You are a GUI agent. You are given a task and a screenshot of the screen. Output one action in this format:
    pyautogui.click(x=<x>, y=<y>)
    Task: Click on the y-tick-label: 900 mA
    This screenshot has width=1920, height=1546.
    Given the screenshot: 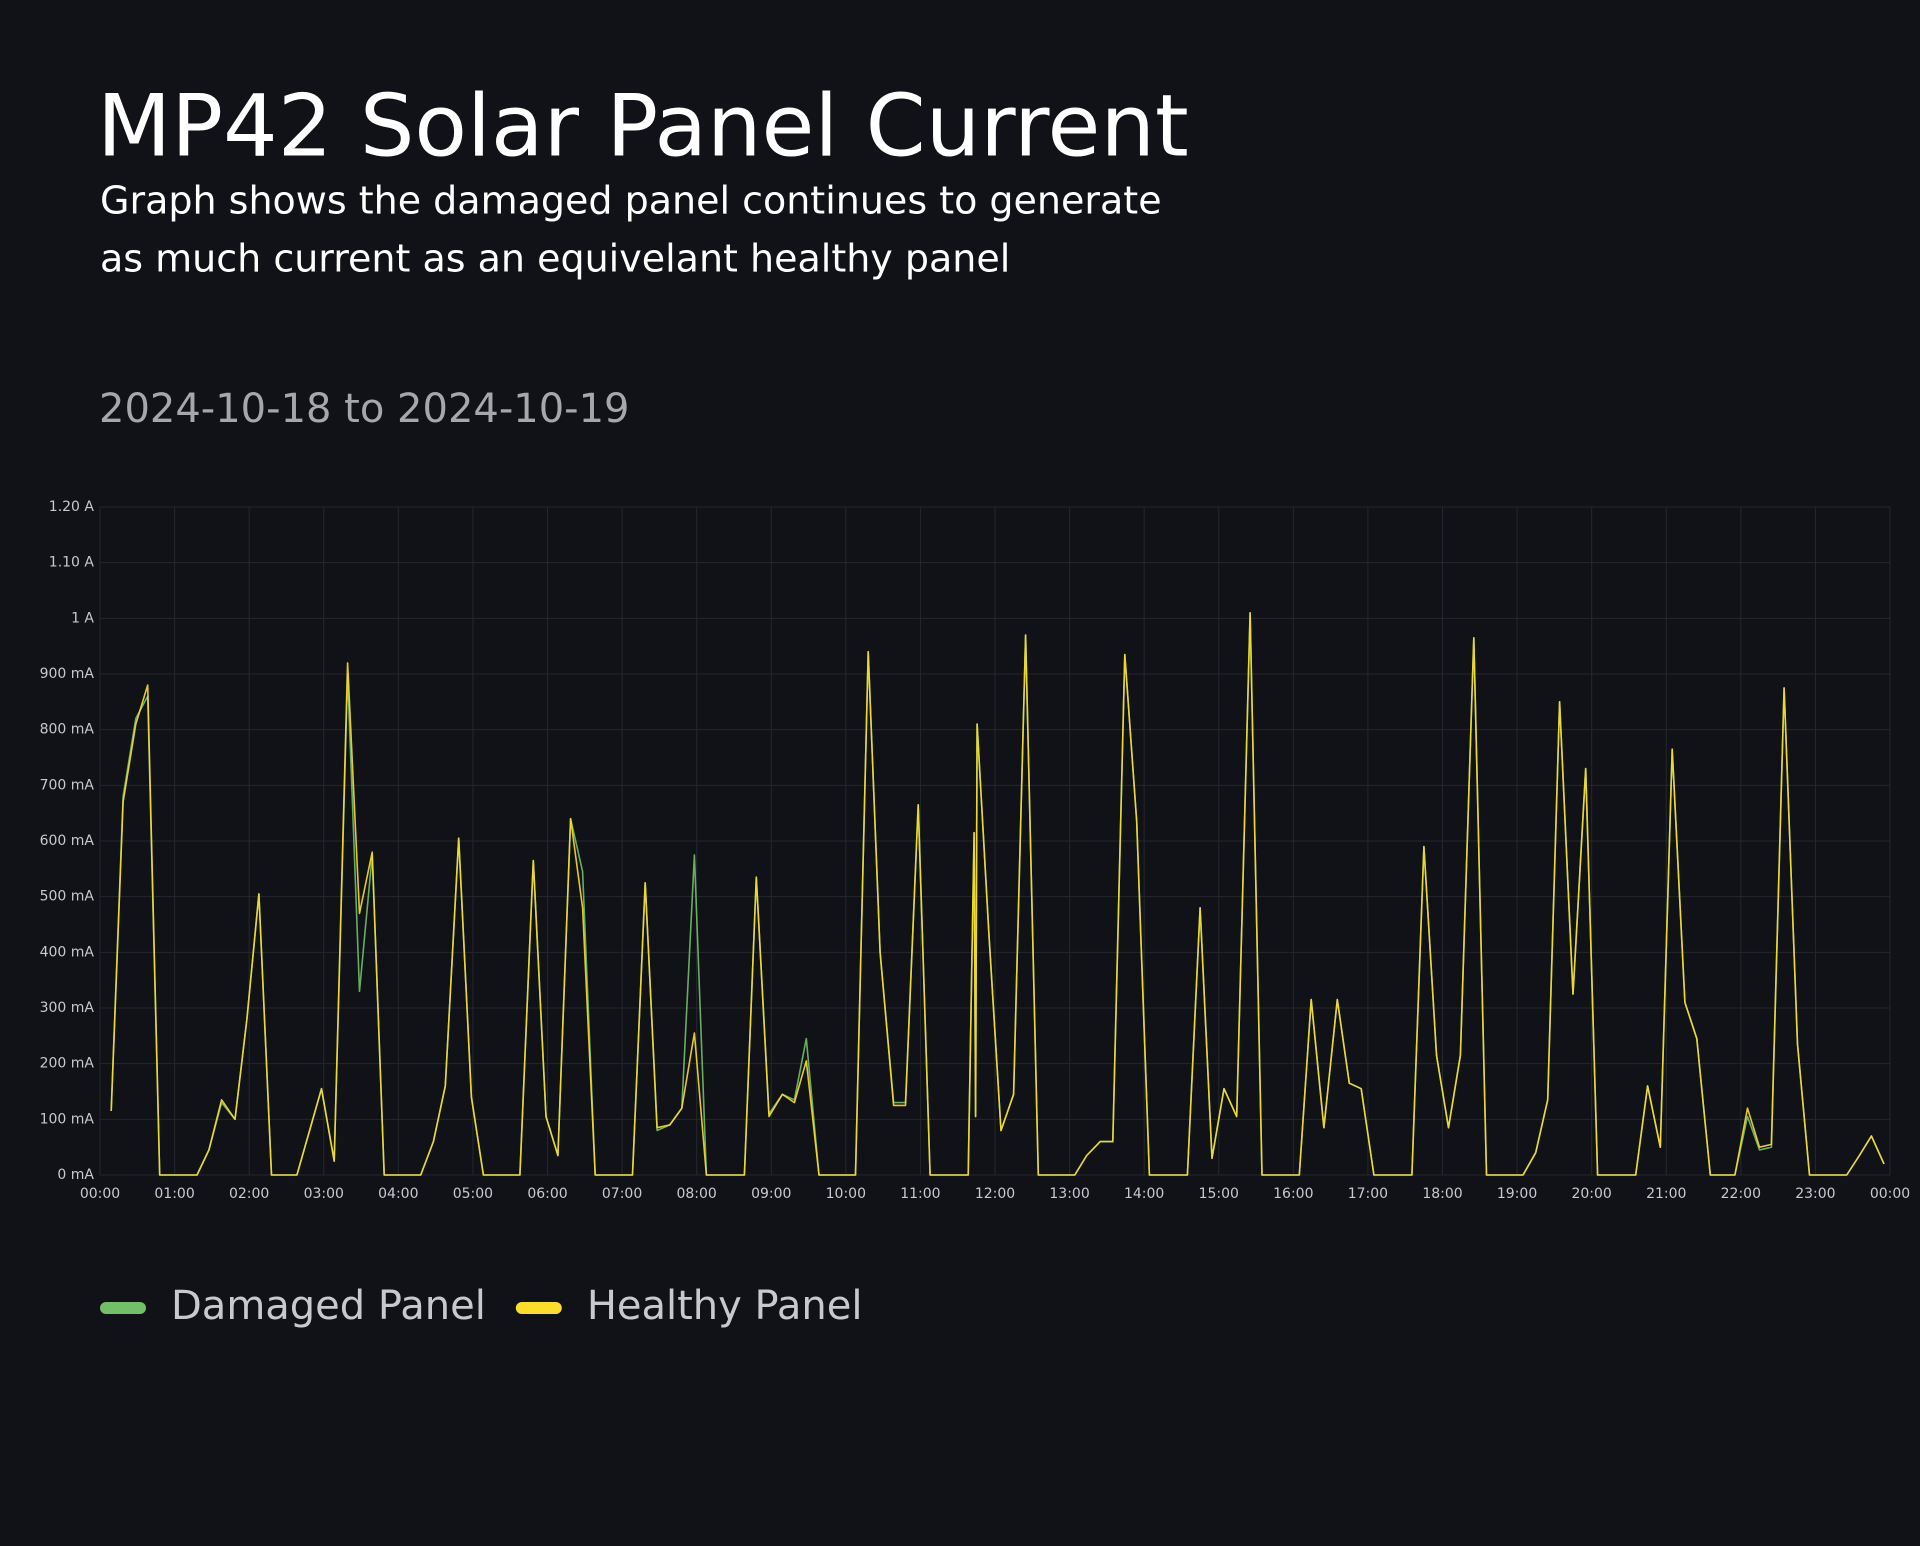 What is the action you would take?
    pyautogui.click(x=67, y=674)
    